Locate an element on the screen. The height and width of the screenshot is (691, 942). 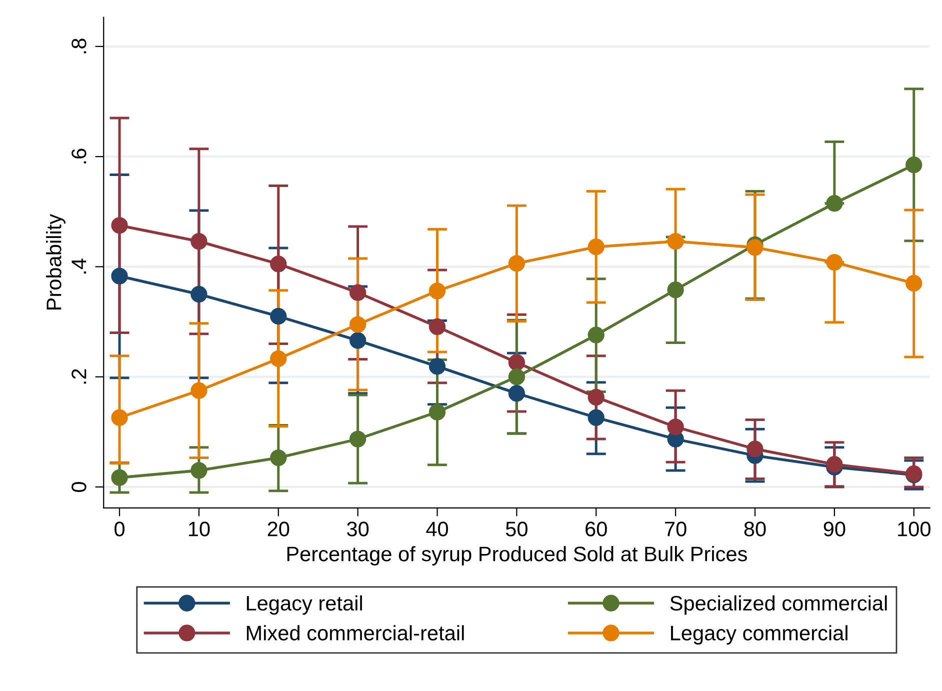
x-tick-label: 70 is located at coordinates (675, 529).